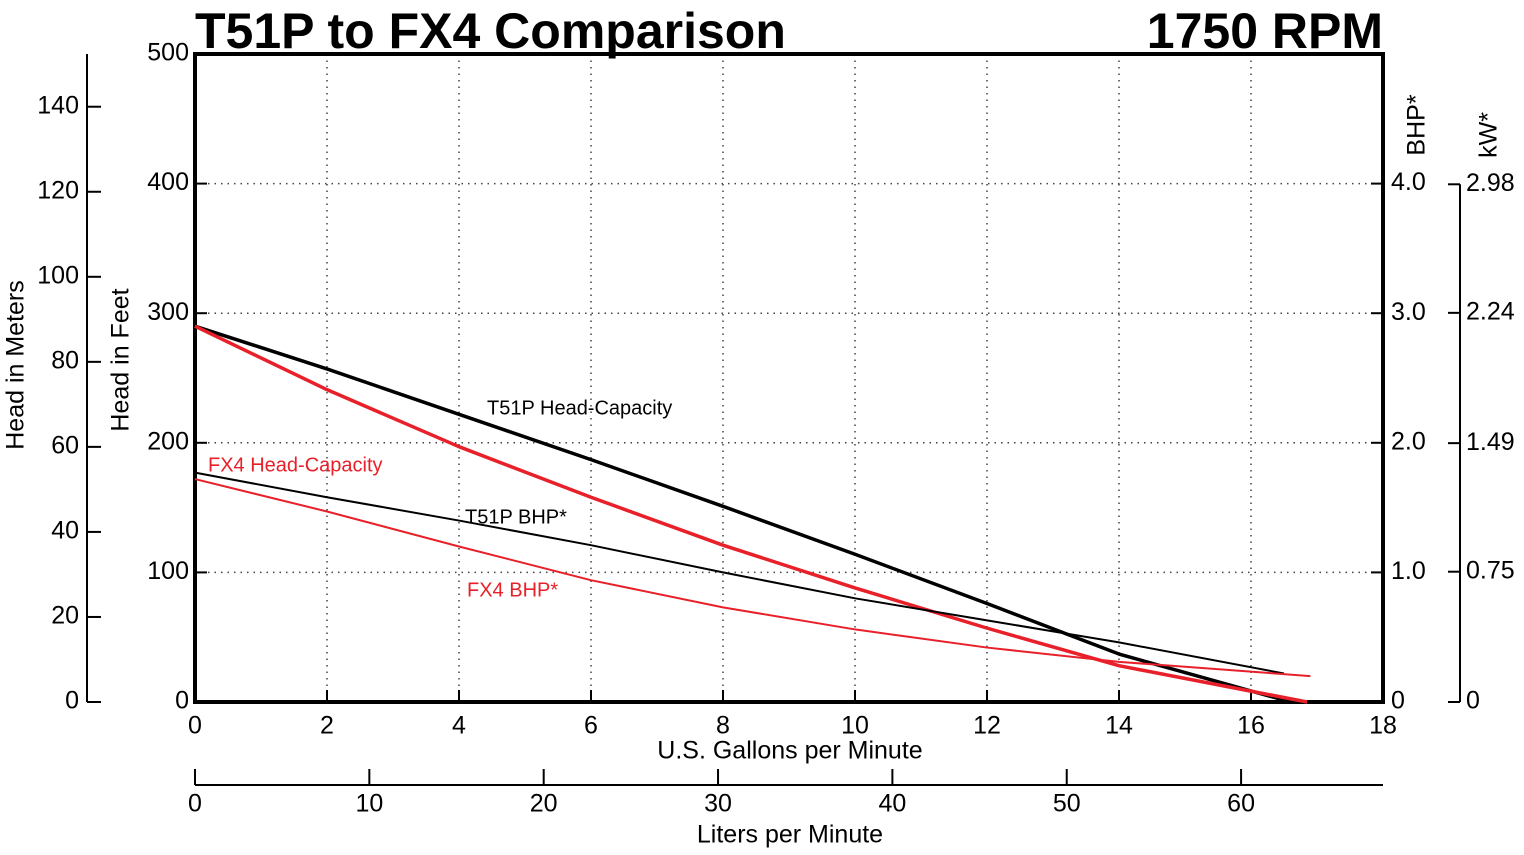 Image resolution: width=1524 pixels, height=855 pixels. I want to click on y-tick-label: 200, so click(168, 441).